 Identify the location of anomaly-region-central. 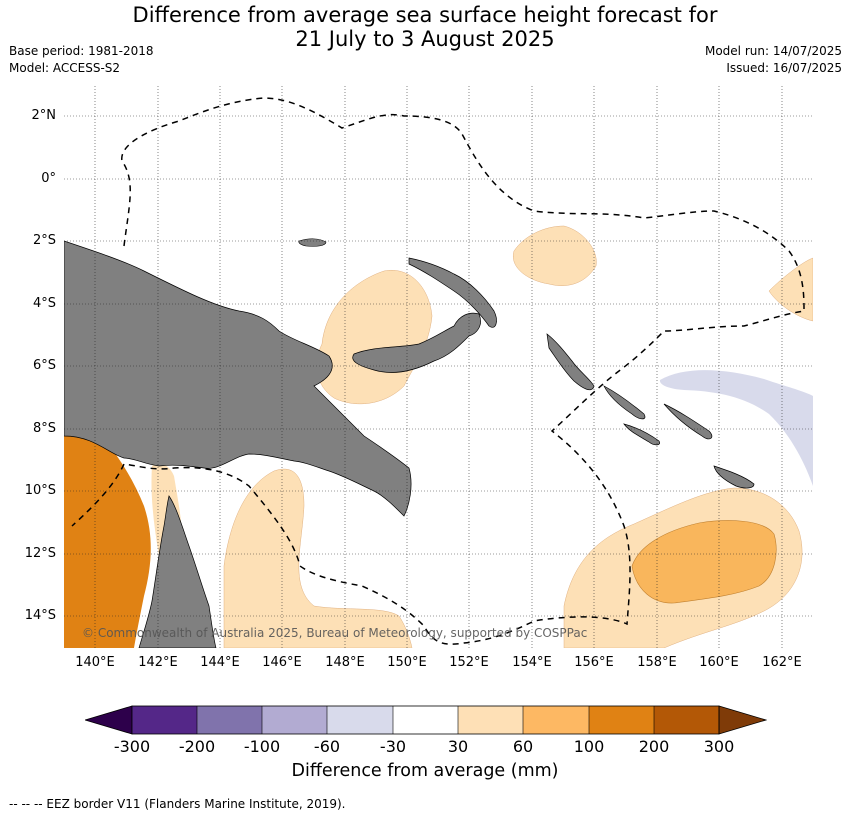
(374, 337).